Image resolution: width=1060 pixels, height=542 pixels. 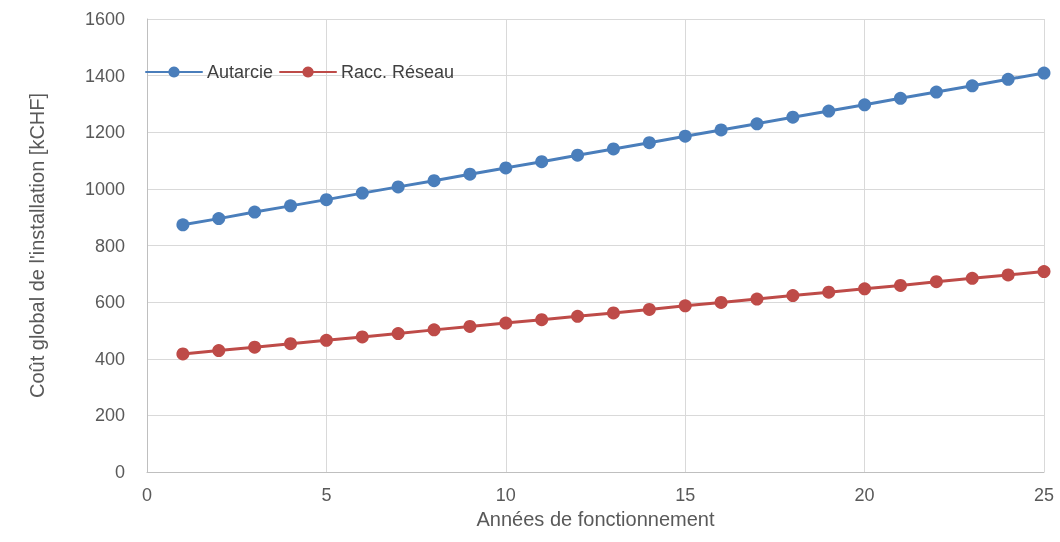 I want to click on y-tick-label: 600, so click(x=109, y=302).